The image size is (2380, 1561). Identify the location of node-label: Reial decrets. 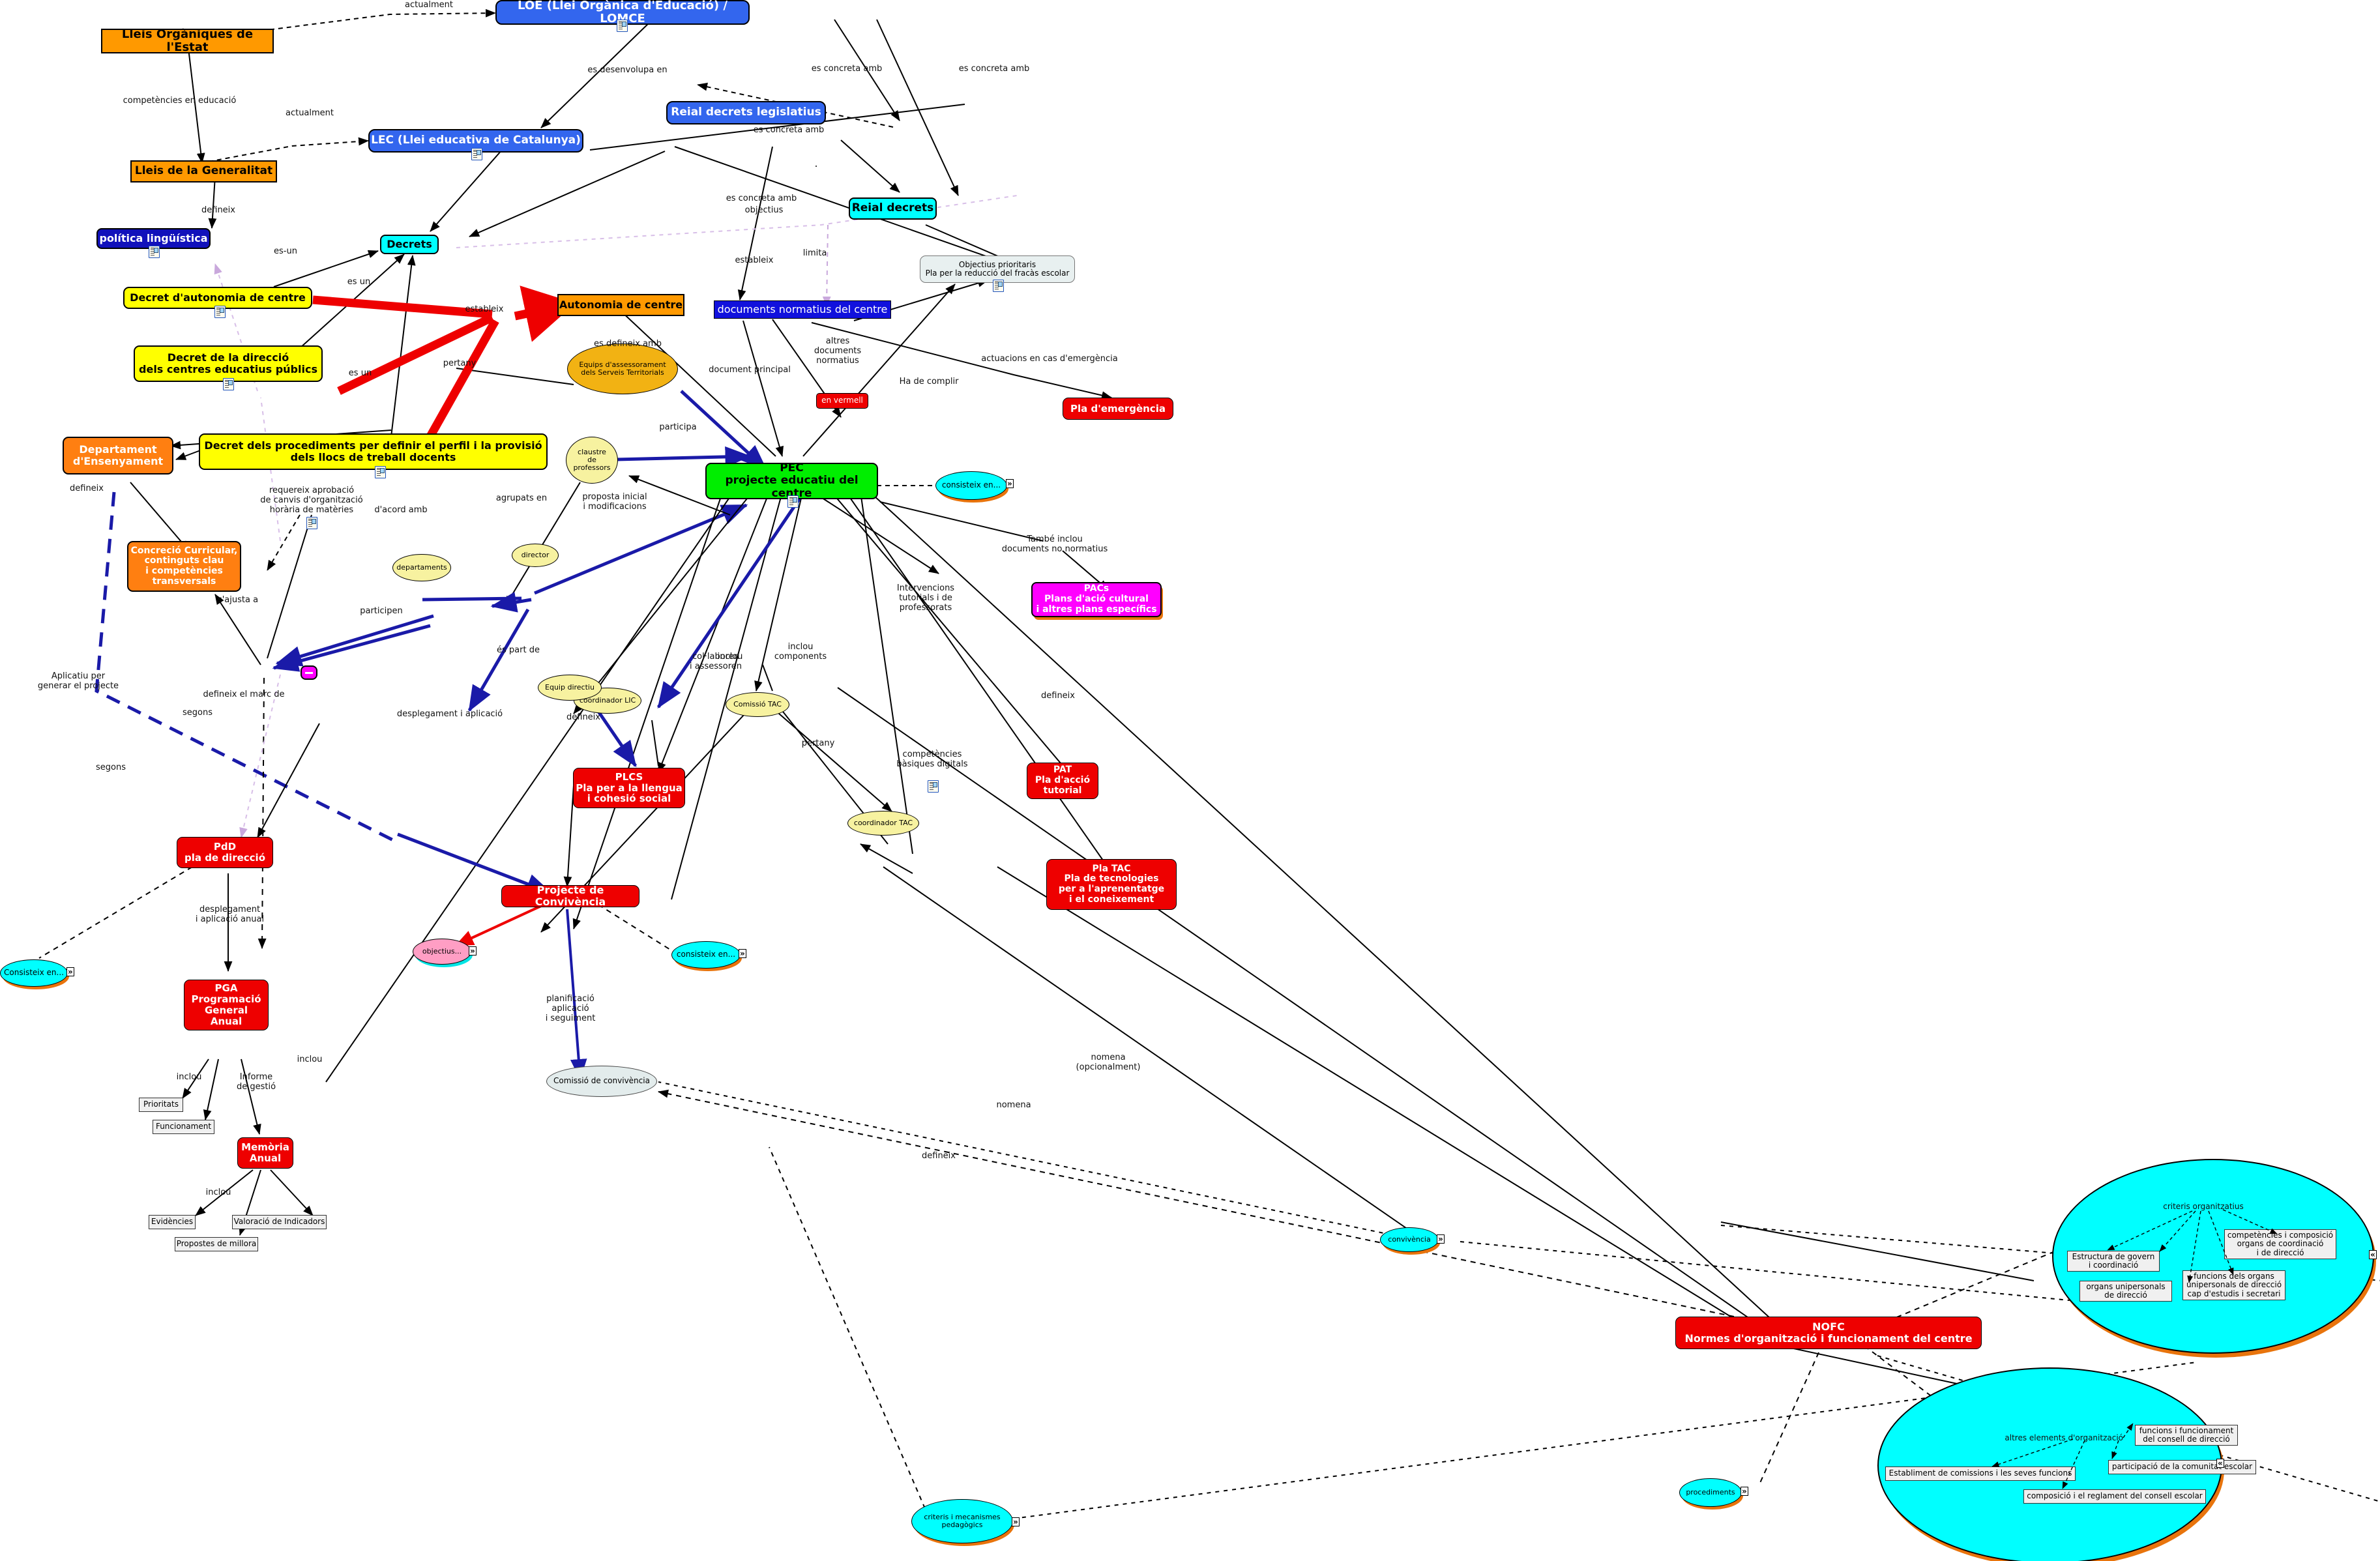
(892, 208).